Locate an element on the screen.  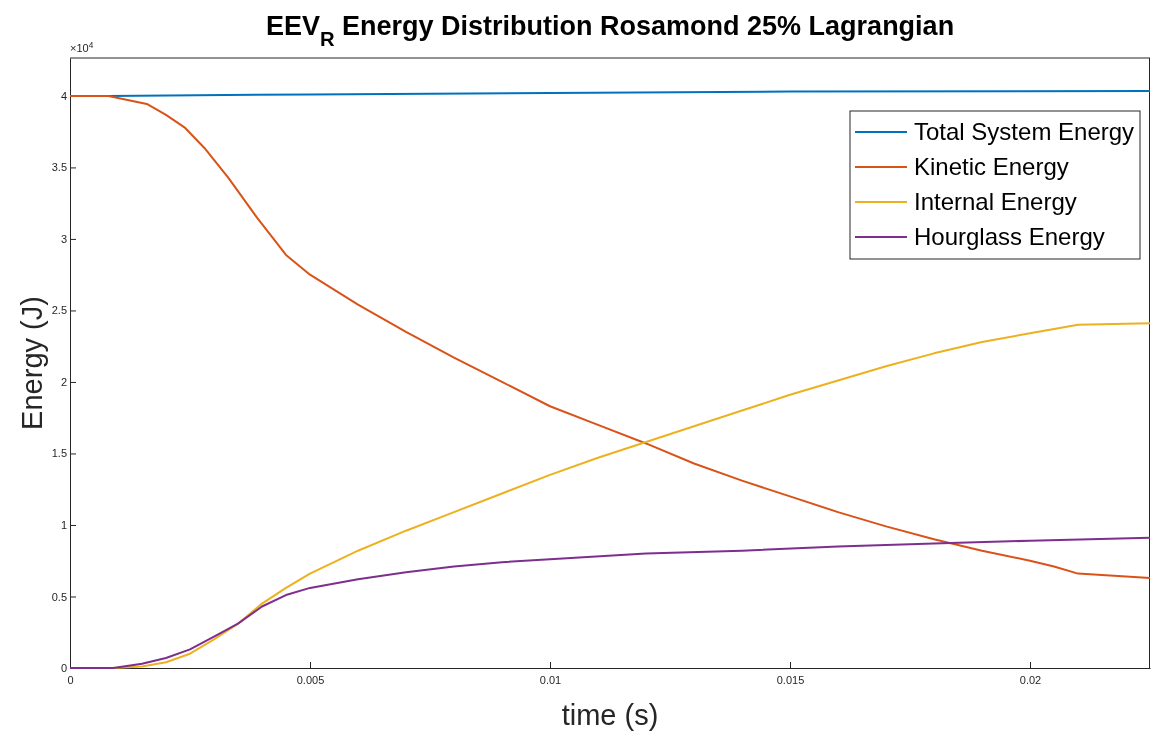
y-axis-title: Energy (J) is located at coordinates (32, 363).